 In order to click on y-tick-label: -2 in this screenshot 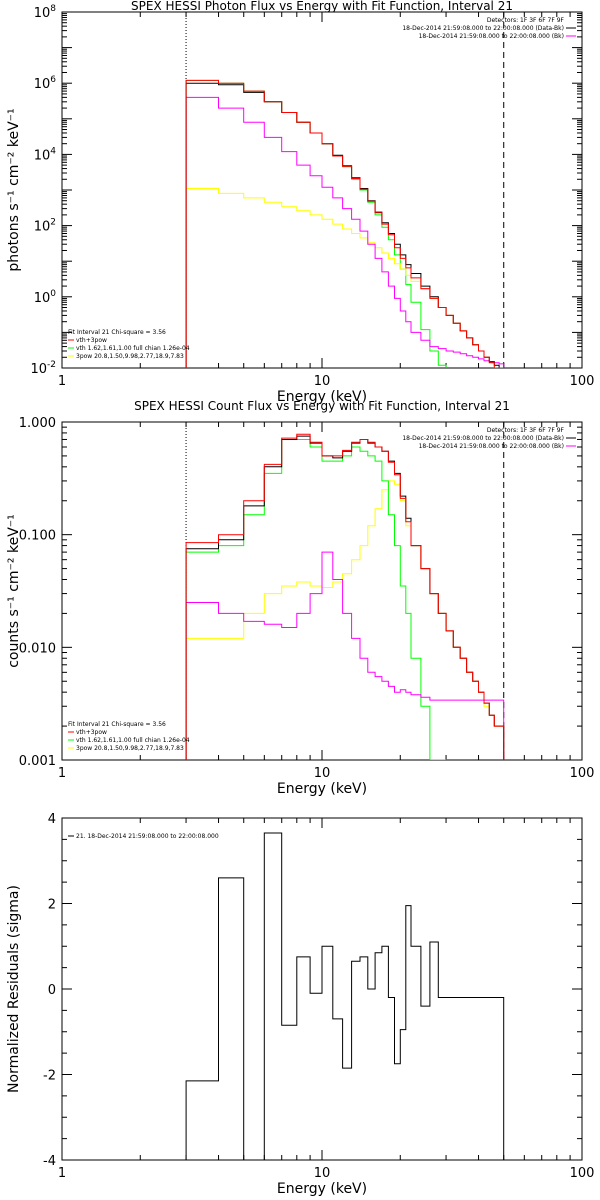, I will do `click(49, 1076)`.